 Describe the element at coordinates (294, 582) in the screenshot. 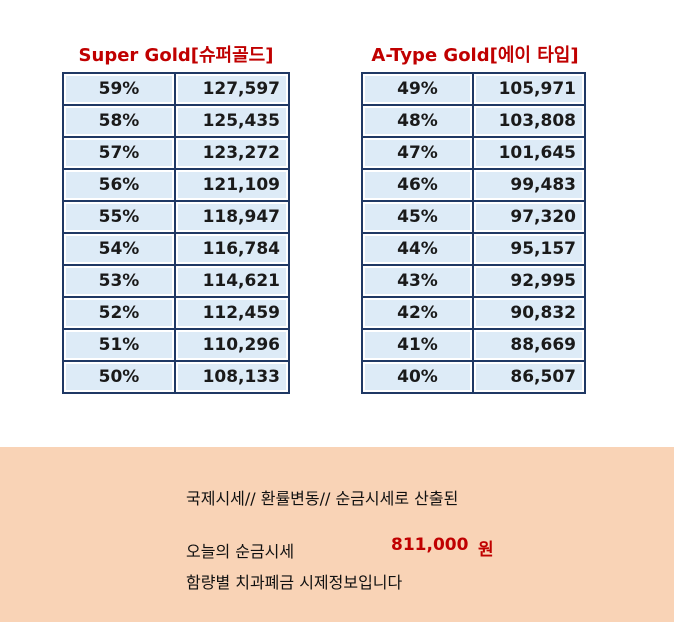

I see `info-line-scrap: 함량별 치과폐금 시제정보입니다` at that location.